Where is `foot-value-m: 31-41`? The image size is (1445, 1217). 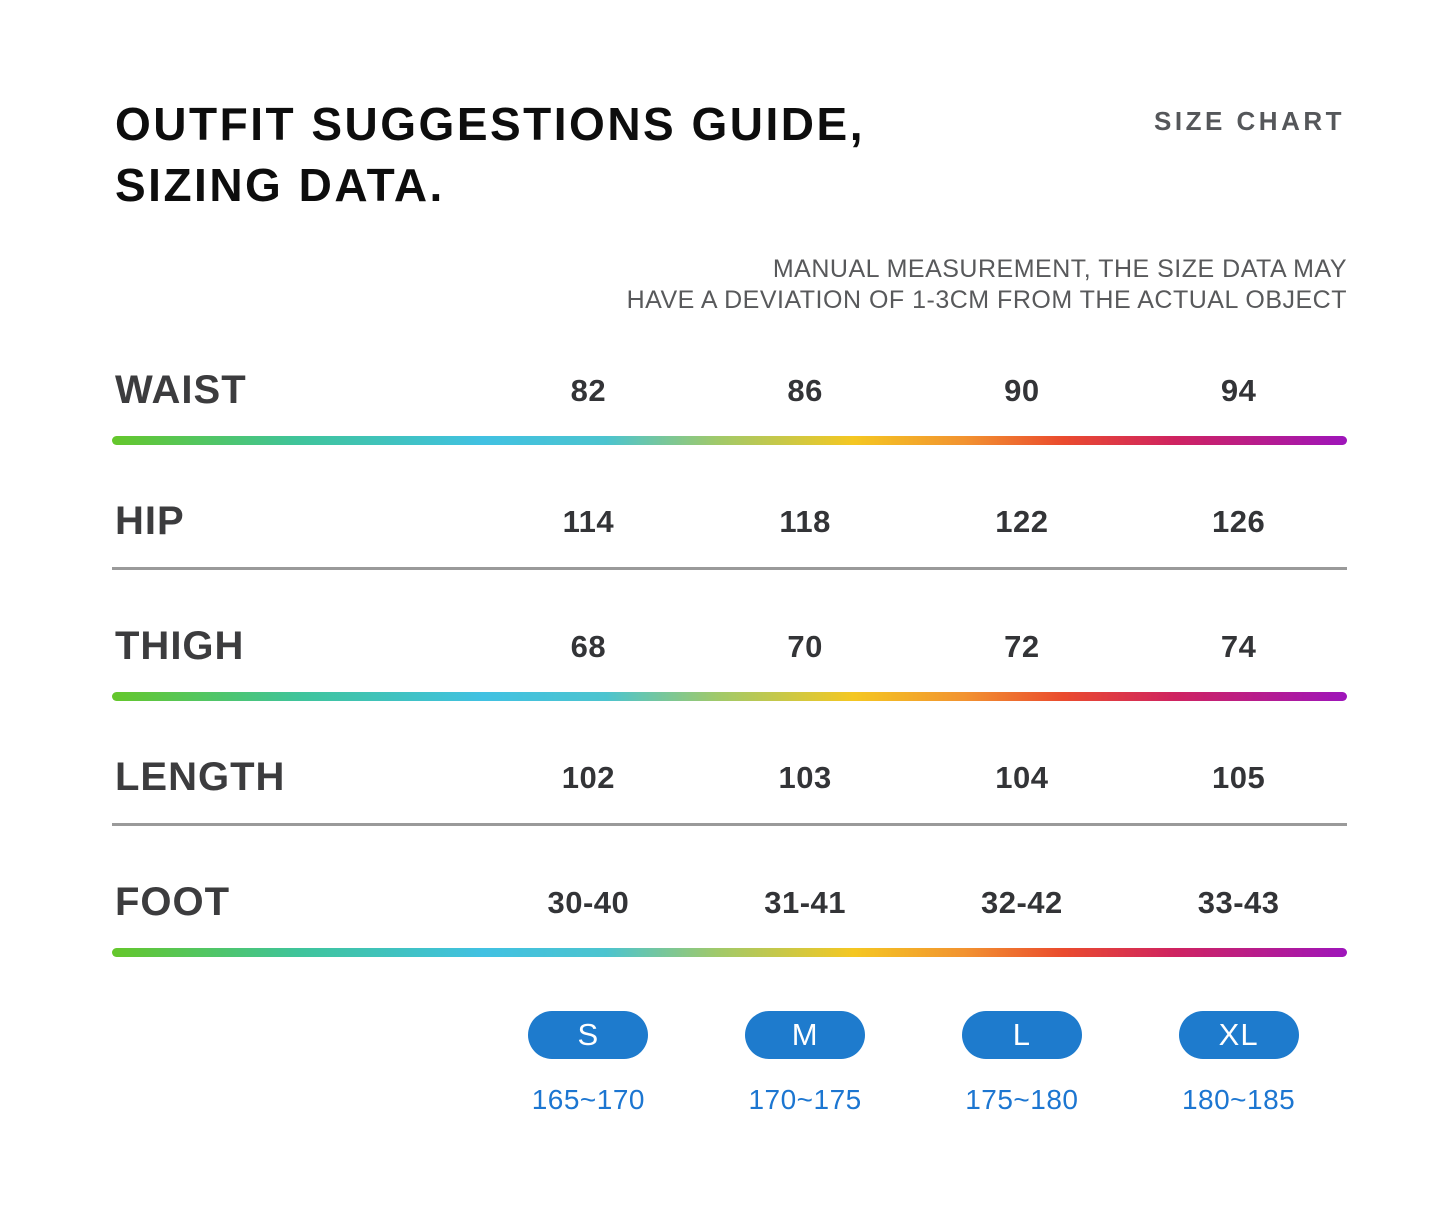 foot-value-m: 31-41 is located at coordinates (805, 902).